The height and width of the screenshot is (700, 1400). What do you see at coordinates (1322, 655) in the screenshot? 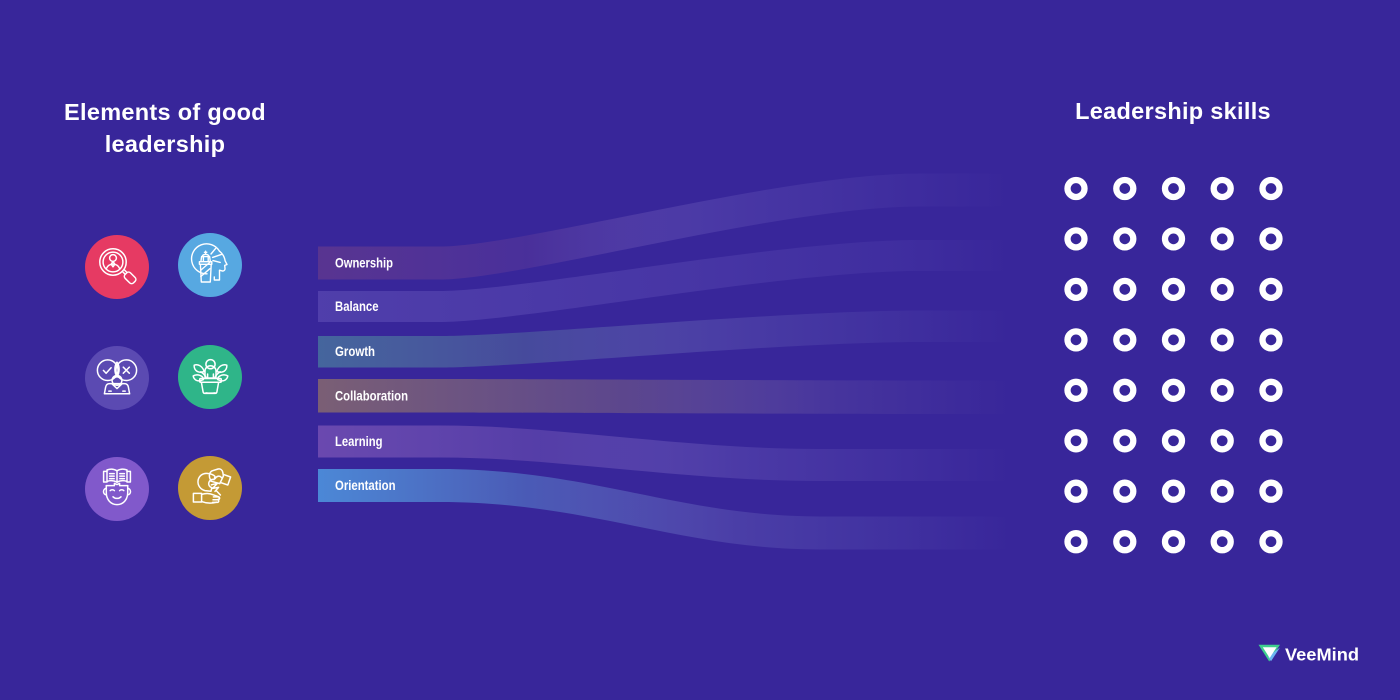
I see `svg-text: VeeMind` at bounding box center [1322, 655].